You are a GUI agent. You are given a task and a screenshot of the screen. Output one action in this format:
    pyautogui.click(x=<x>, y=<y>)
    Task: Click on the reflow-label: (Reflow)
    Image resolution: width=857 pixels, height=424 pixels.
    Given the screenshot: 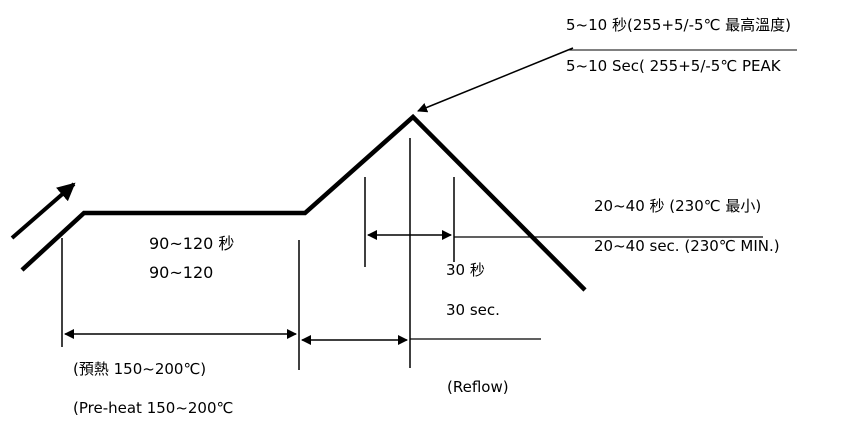 What is the action you would take?
    pyautogui.click(x=478, y=387)
    